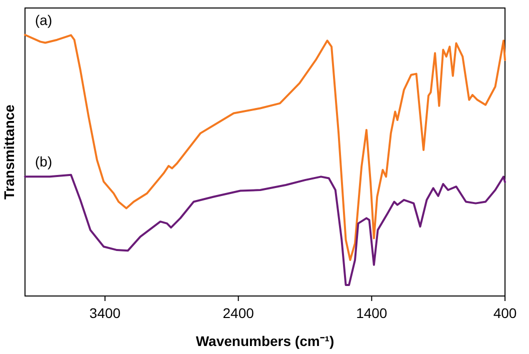 This screenshot has height=354, width=529. What do you see at coordinates (505, 313) in the screenshot?
I see `x-tick-label: 400` at bounding box center [505, 313].